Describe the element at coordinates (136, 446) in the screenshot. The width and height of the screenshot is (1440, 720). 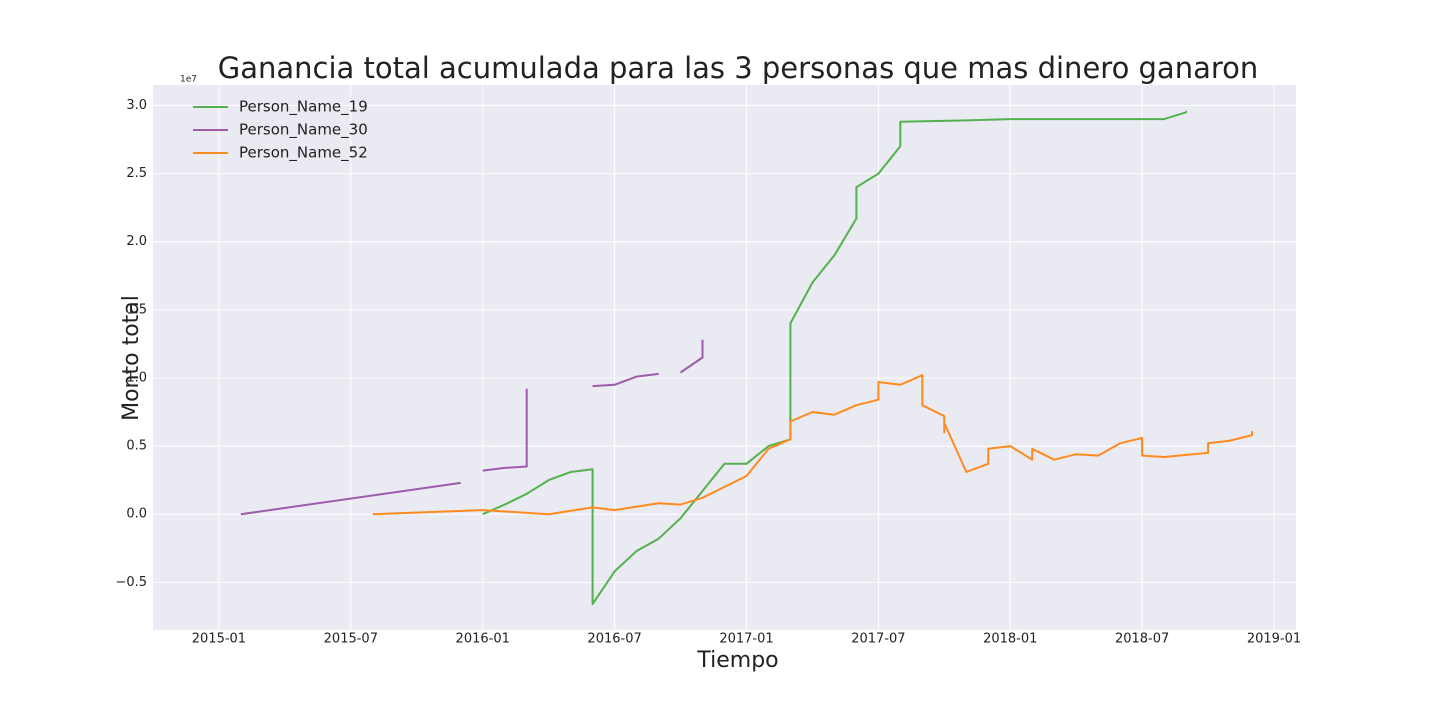
I see `y-tick-label: 0.5` at that location.